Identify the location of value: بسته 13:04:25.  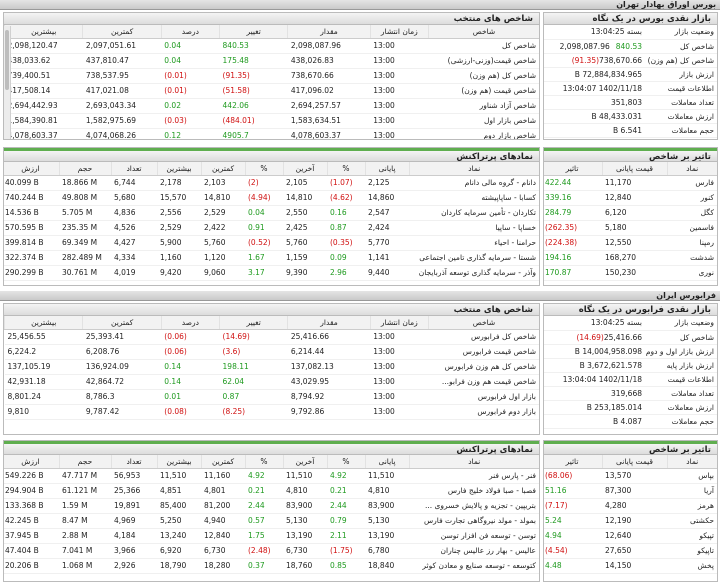
(616, 32).